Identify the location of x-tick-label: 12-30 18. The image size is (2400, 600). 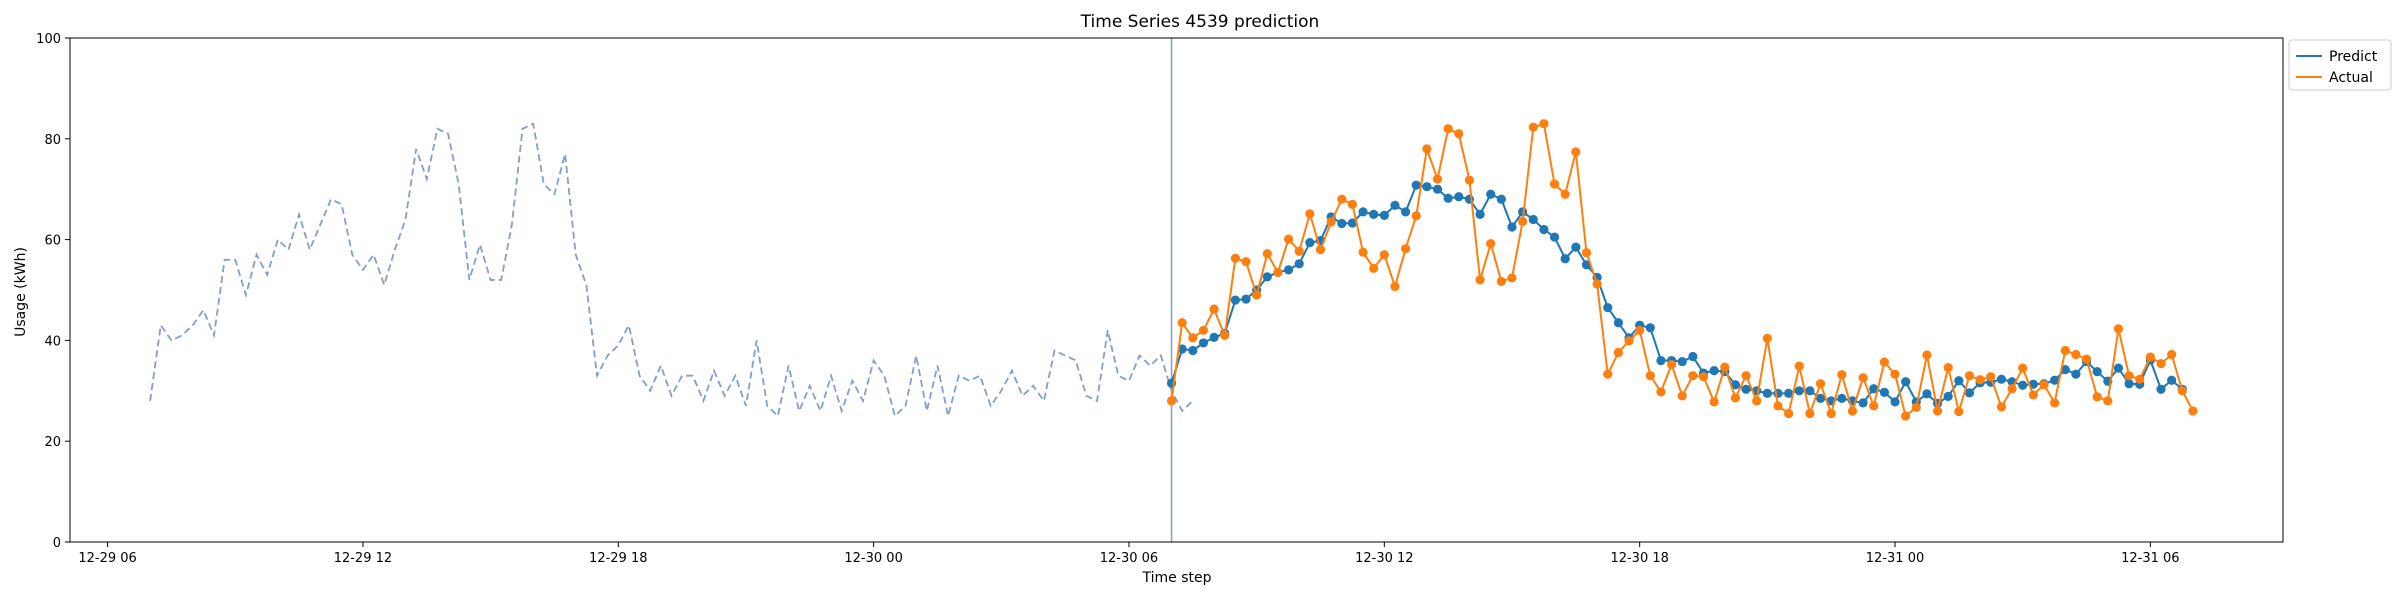
(1639, 558).